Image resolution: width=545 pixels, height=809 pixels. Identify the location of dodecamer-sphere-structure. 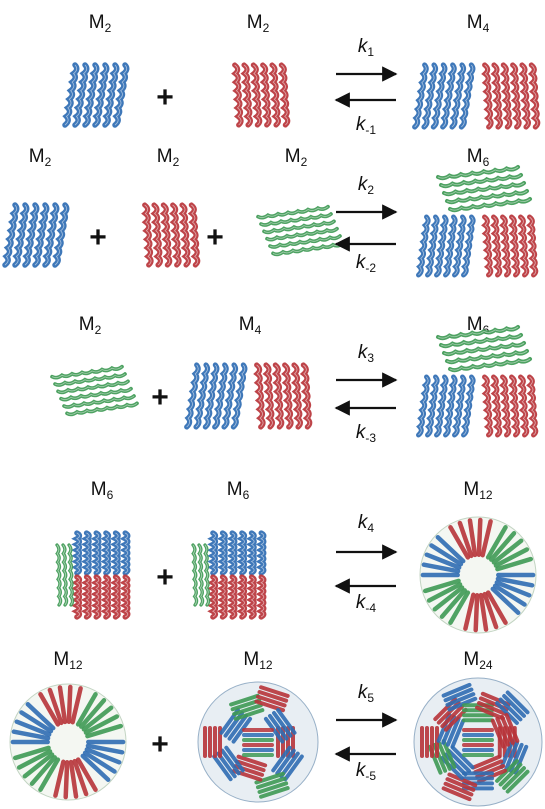
(258, 742).